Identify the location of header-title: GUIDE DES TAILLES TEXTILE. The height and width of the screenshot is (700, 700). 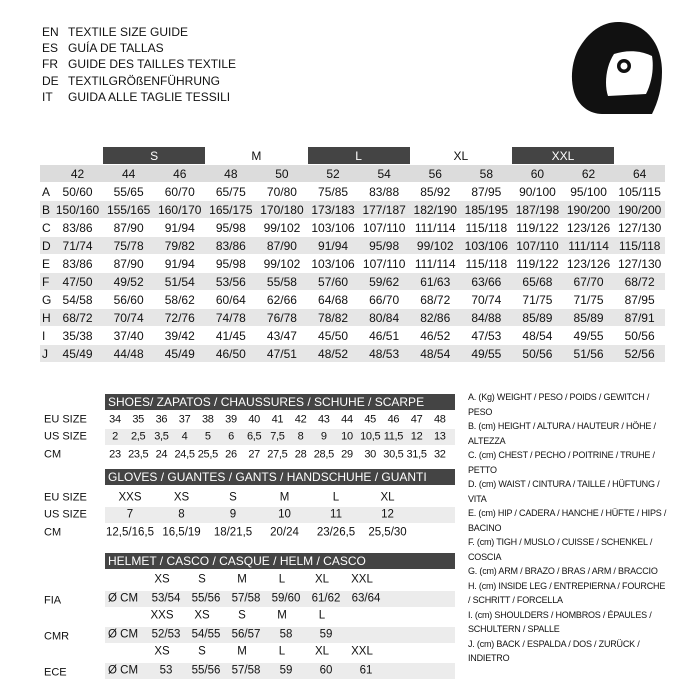
(152, 64).